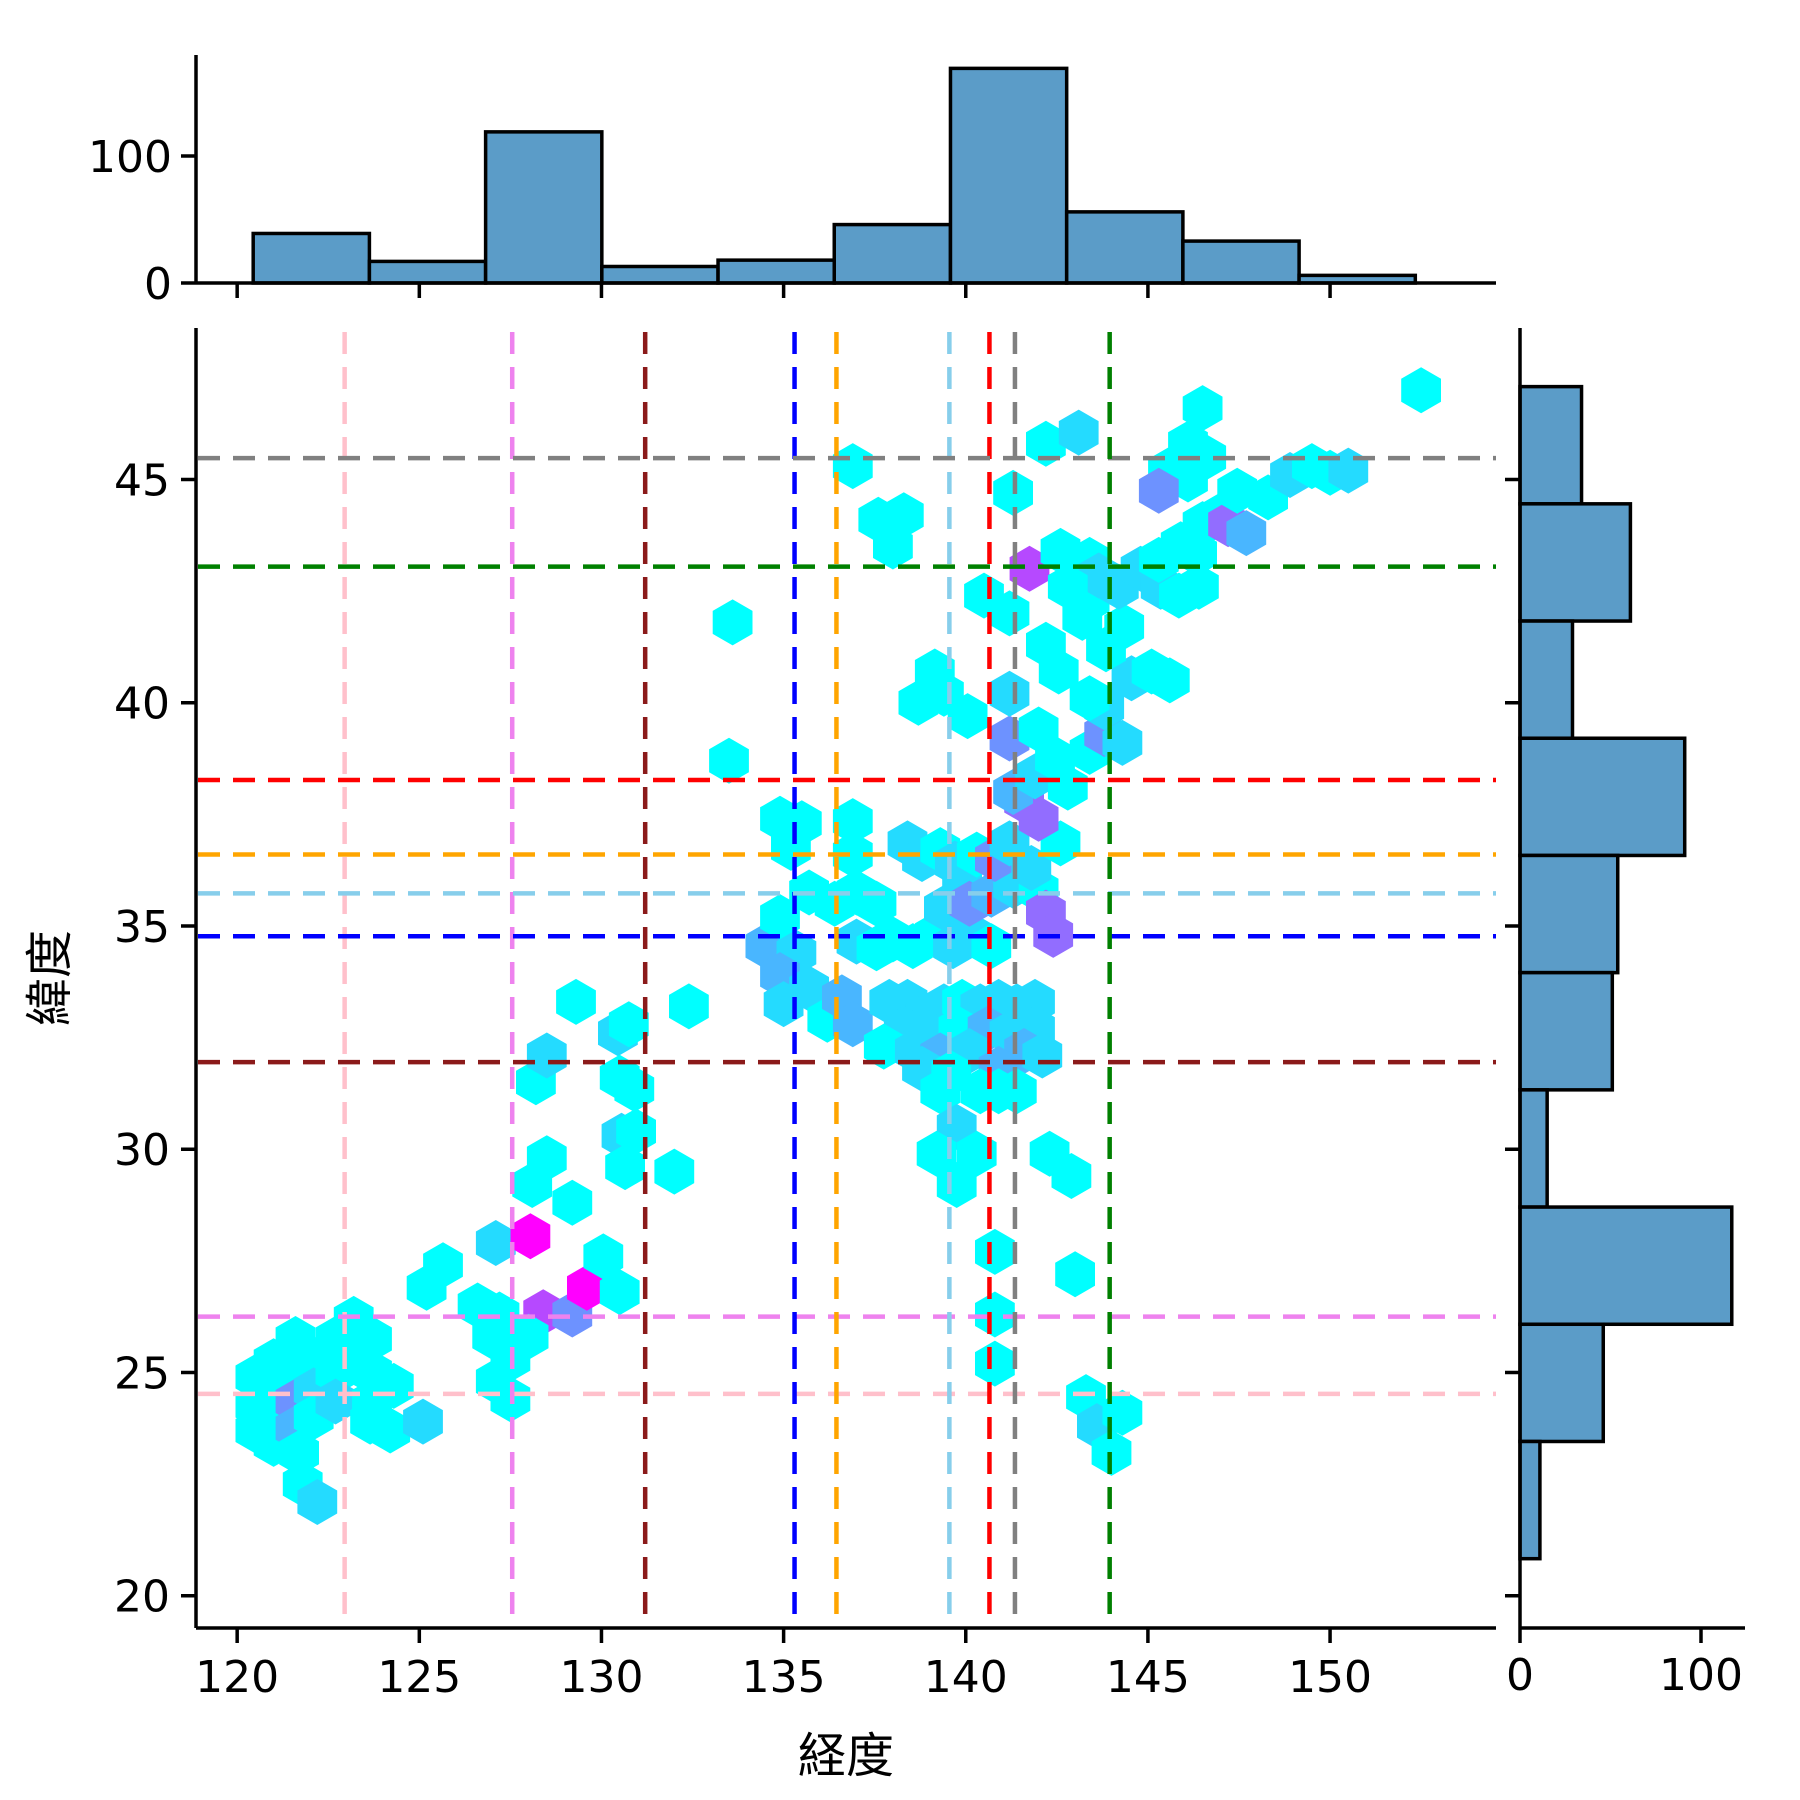 Image resolution: width=1800 pixels, height=1800 pixels. What do you see at coordinates (1701, 1675) in the screenshot?
I see `right-hist-tick-label: 100` at bounding box center [1701, 1675].